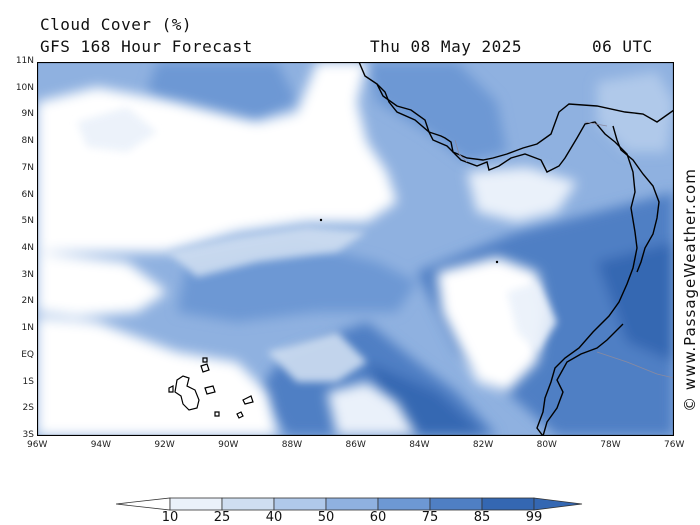 Image resolution: width=700 pixels, height=525 pixels. Describe the element at coordinates (636, 199) in the screenshot. I see `coastline-colombia` at that location.